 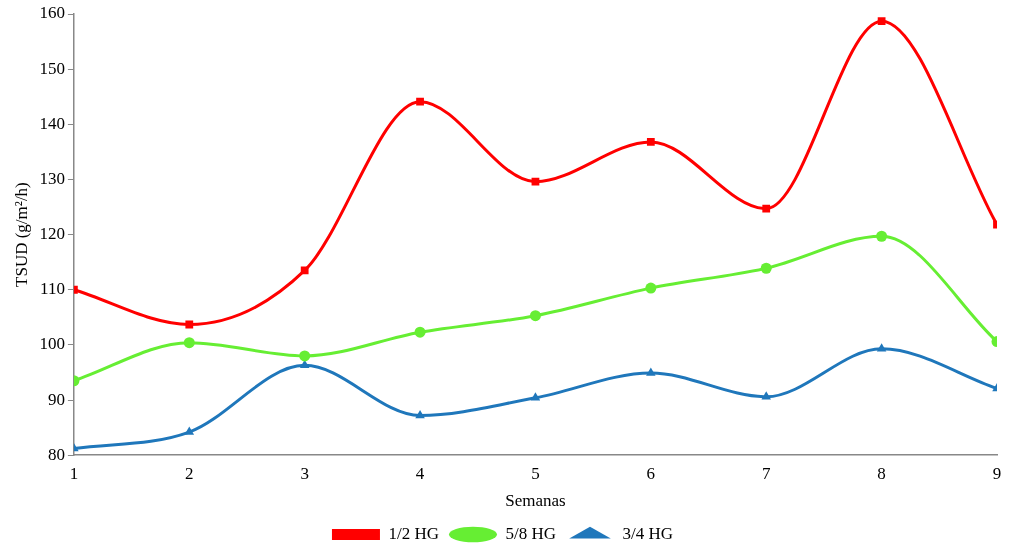 What do you see at coordinates (52, 13) in the screenshot?
I see `y-tick-label: 160` at bounding box center [52, 13].